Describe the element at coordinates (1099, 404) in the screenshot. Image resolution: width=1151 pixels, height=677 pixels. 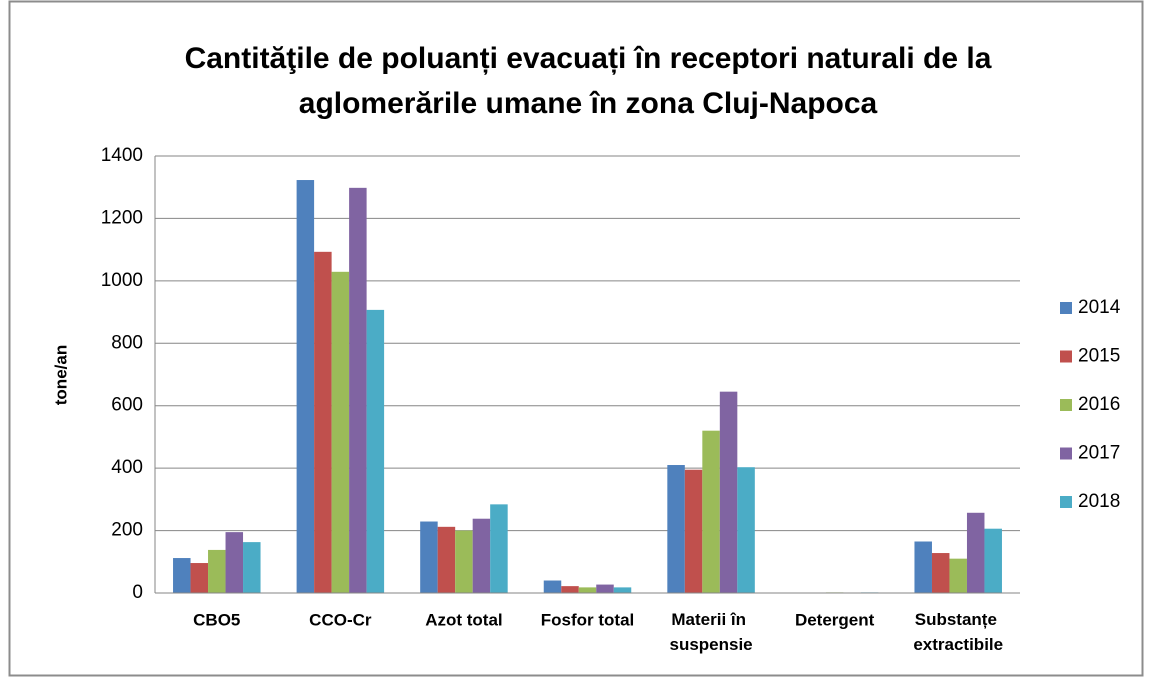
I see `legend-label: 2016` at that location.